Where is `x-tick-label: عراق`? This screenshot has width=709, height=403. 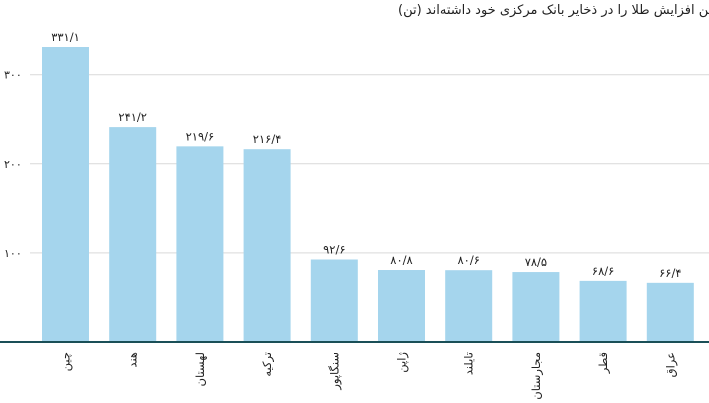 x-tick-label: عراق is located at coordinates (670, 364).